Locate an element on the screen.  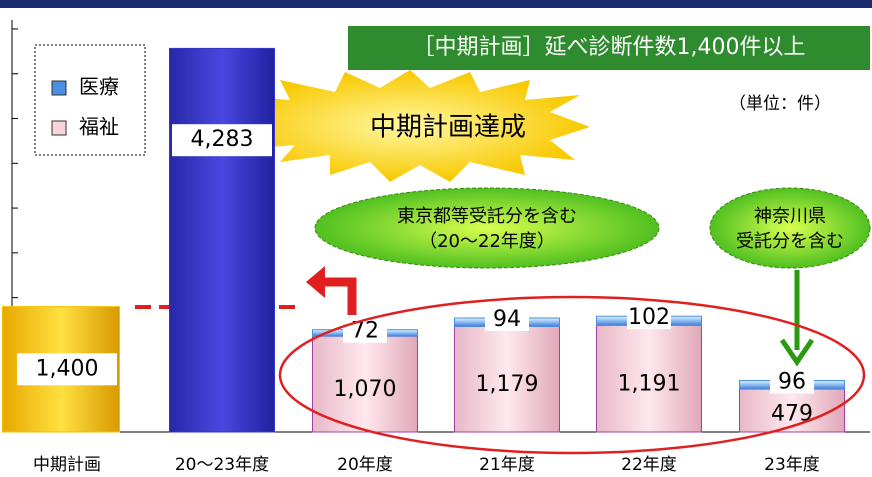
x-tick-label: 20年度 is located at coordinates (365, 465).